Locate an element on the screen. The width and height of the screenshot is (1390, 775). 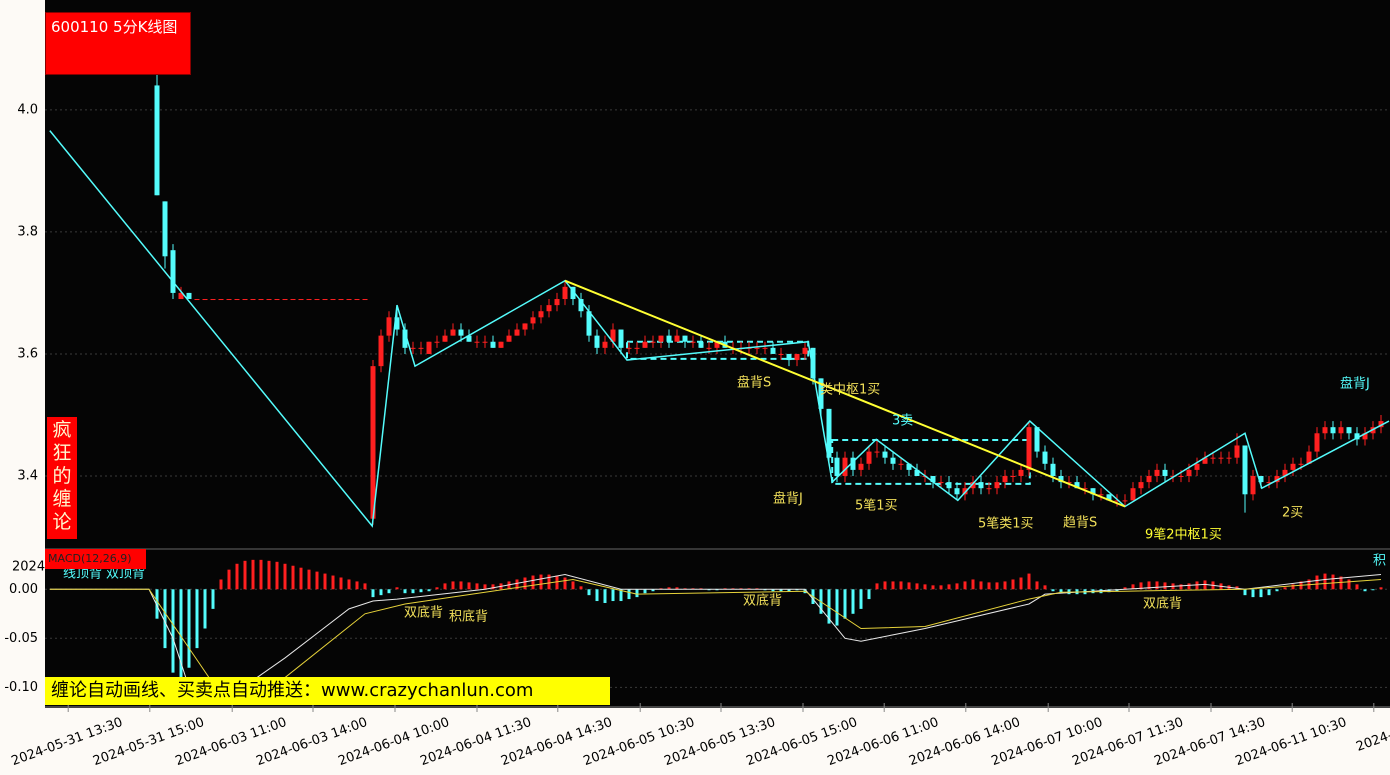
y-tick-label: 0.00 is located at coordinates (23, 589).